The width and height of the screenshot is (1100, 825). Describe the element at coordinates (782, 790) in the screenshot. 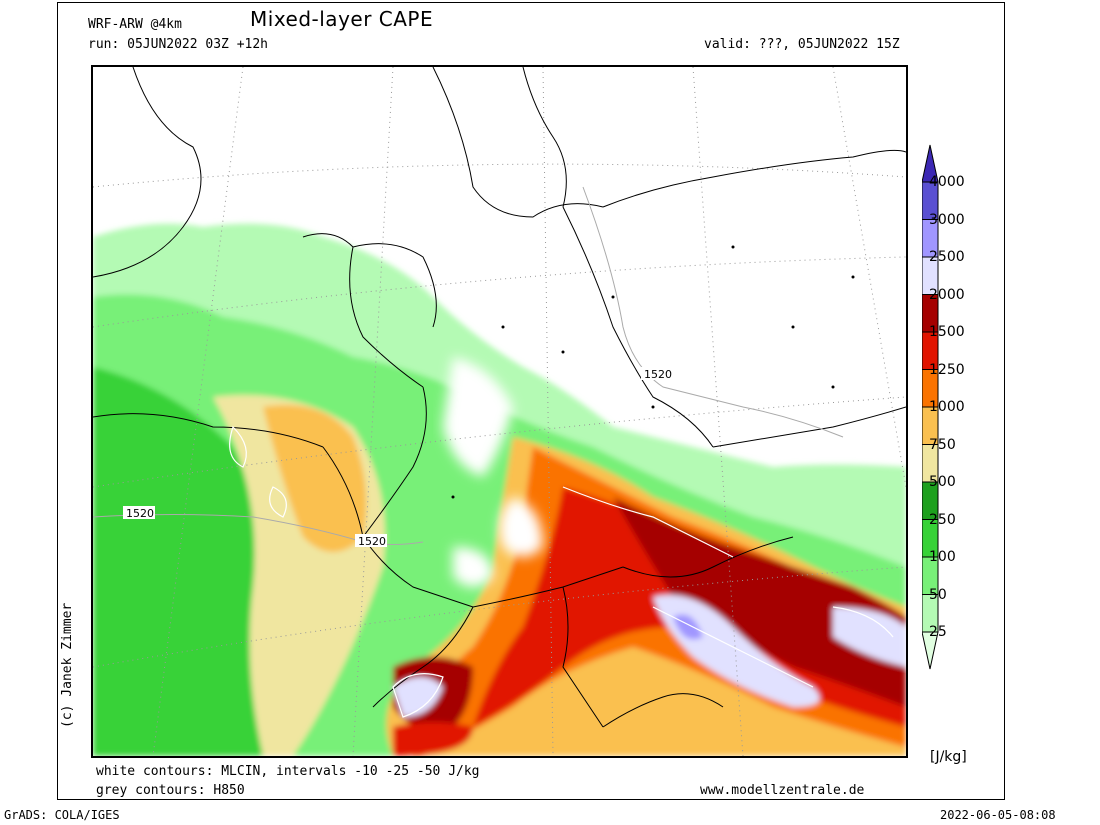

I see `website-label: www.modellzentrale.de` at that location.